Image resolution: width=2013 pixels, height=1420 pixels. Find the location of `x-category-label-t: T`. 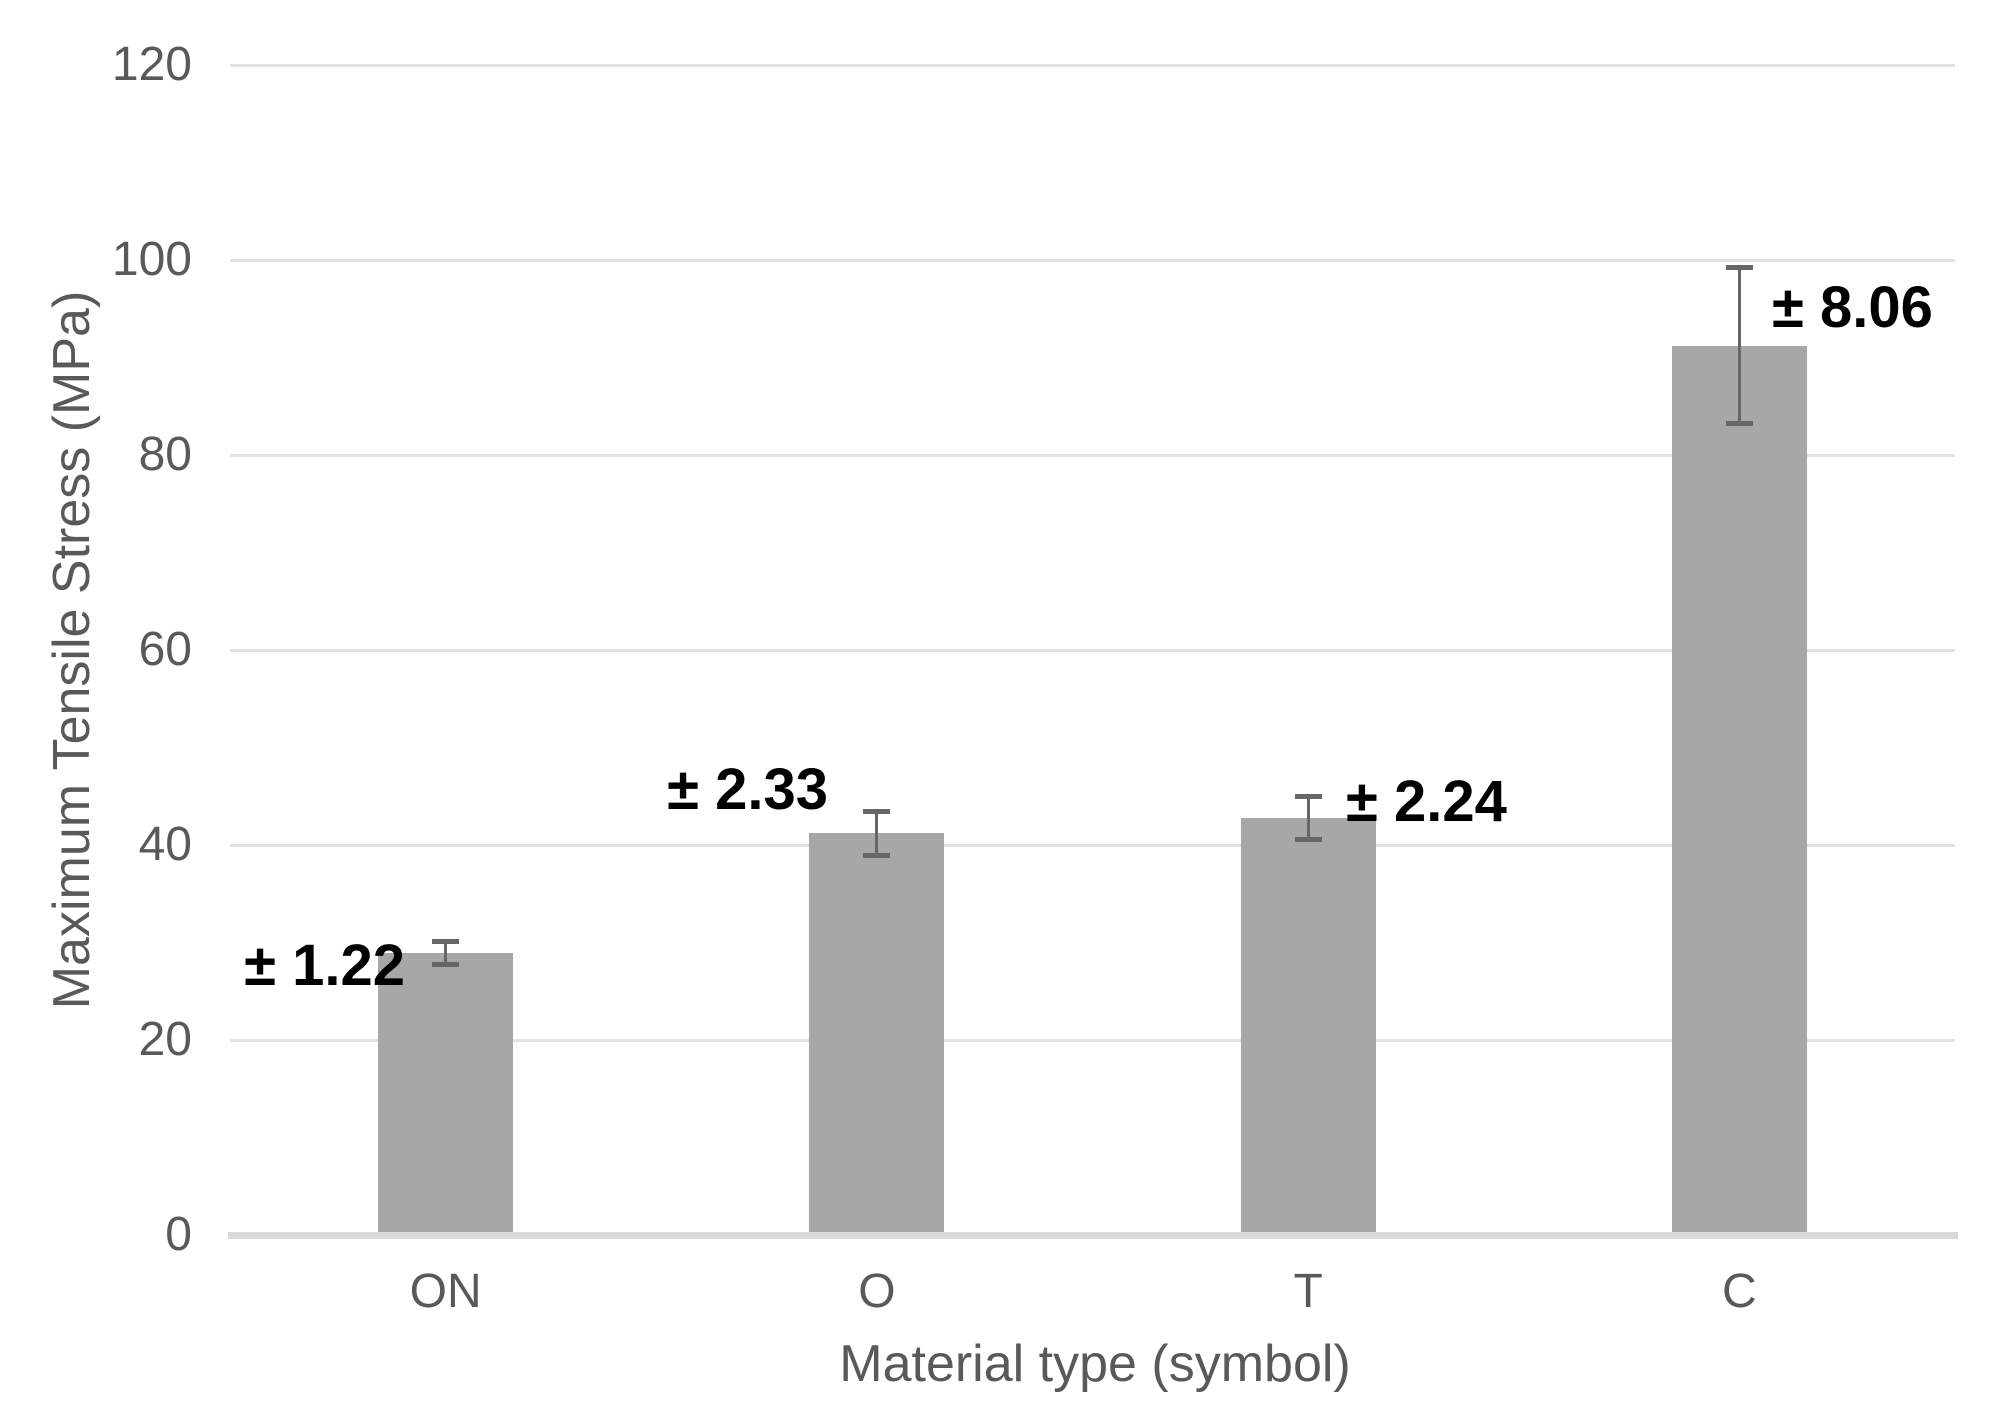

x-category-label-t: T is located at coordinates (1308, 1291).